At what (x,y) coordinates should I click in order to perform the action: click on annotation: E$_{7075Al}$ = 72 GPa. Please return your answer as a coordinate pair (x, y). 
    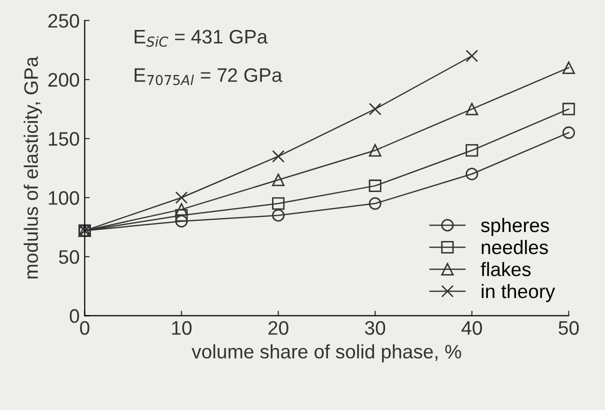
    Looking at the image, I should click on (208, 77).